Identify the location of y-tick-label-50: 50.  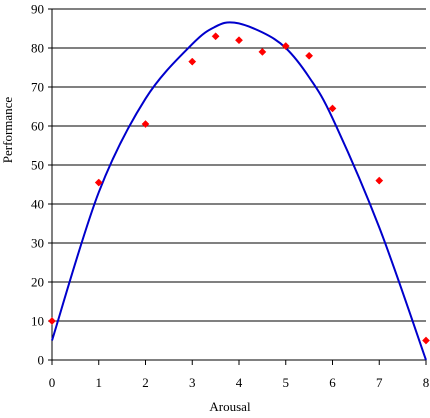
(37, 165).